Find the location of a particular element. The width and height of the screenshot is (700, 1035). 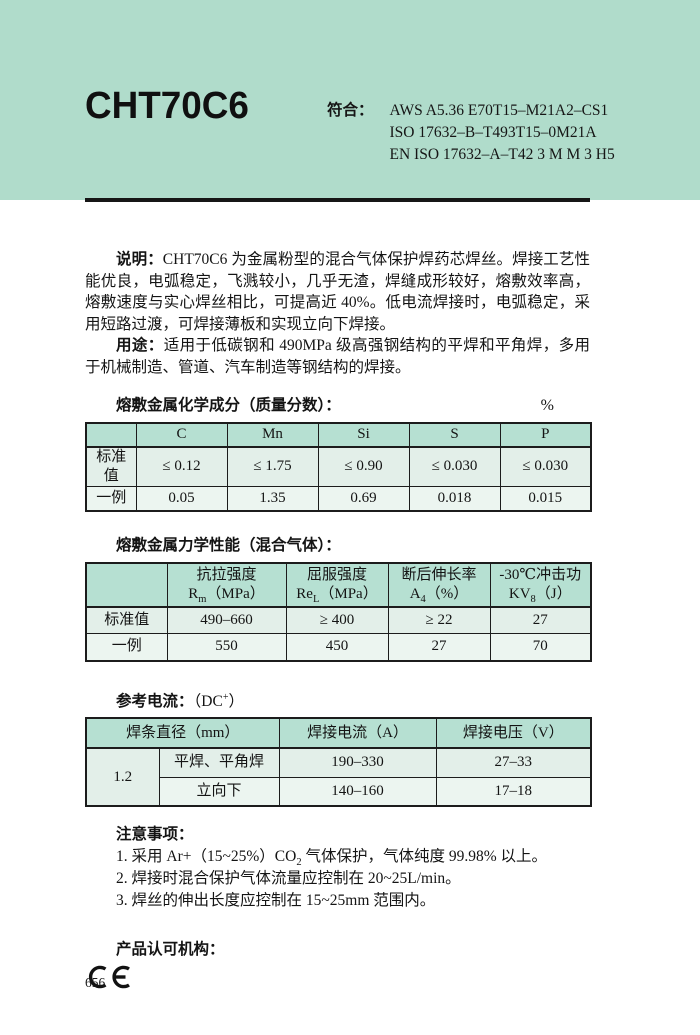

standards-label: 符合： is located at coordinates (350, 110).